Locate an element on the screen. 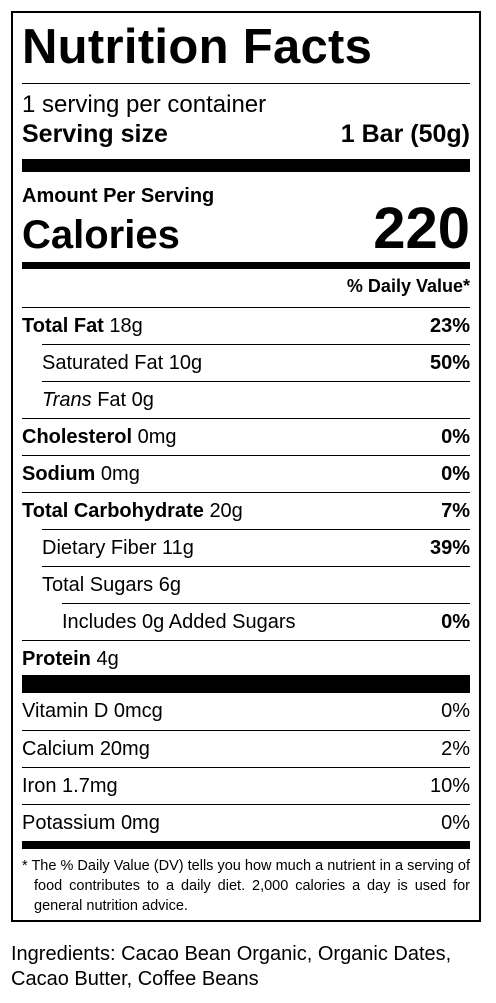  nutrient-amount: 20g is located at coordinates (226, 510).